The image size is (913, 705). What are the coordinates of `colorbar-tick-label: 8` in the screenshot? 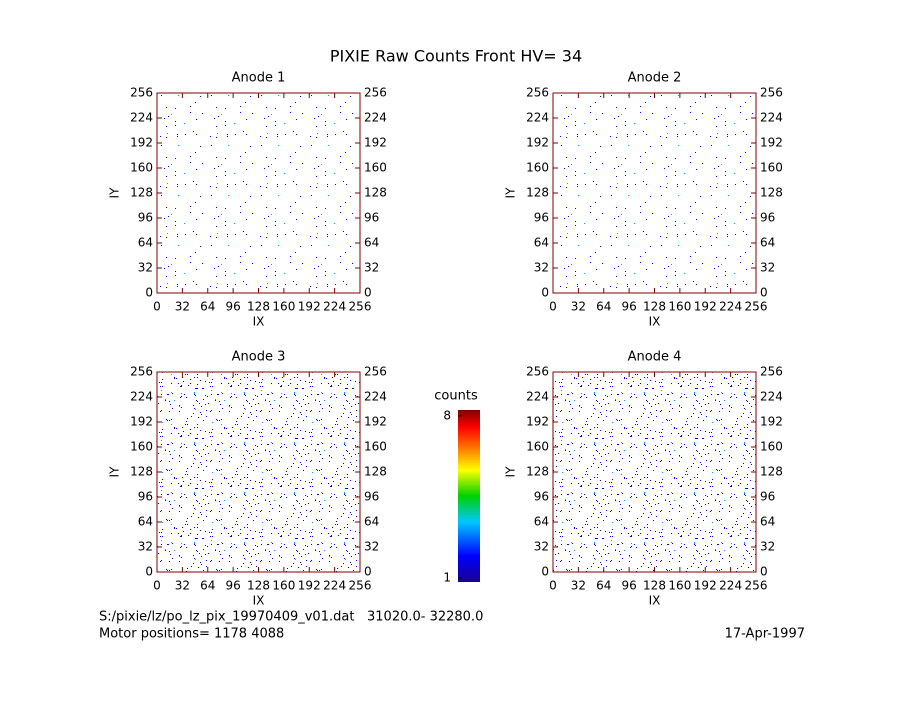 It's located at (447, 416).